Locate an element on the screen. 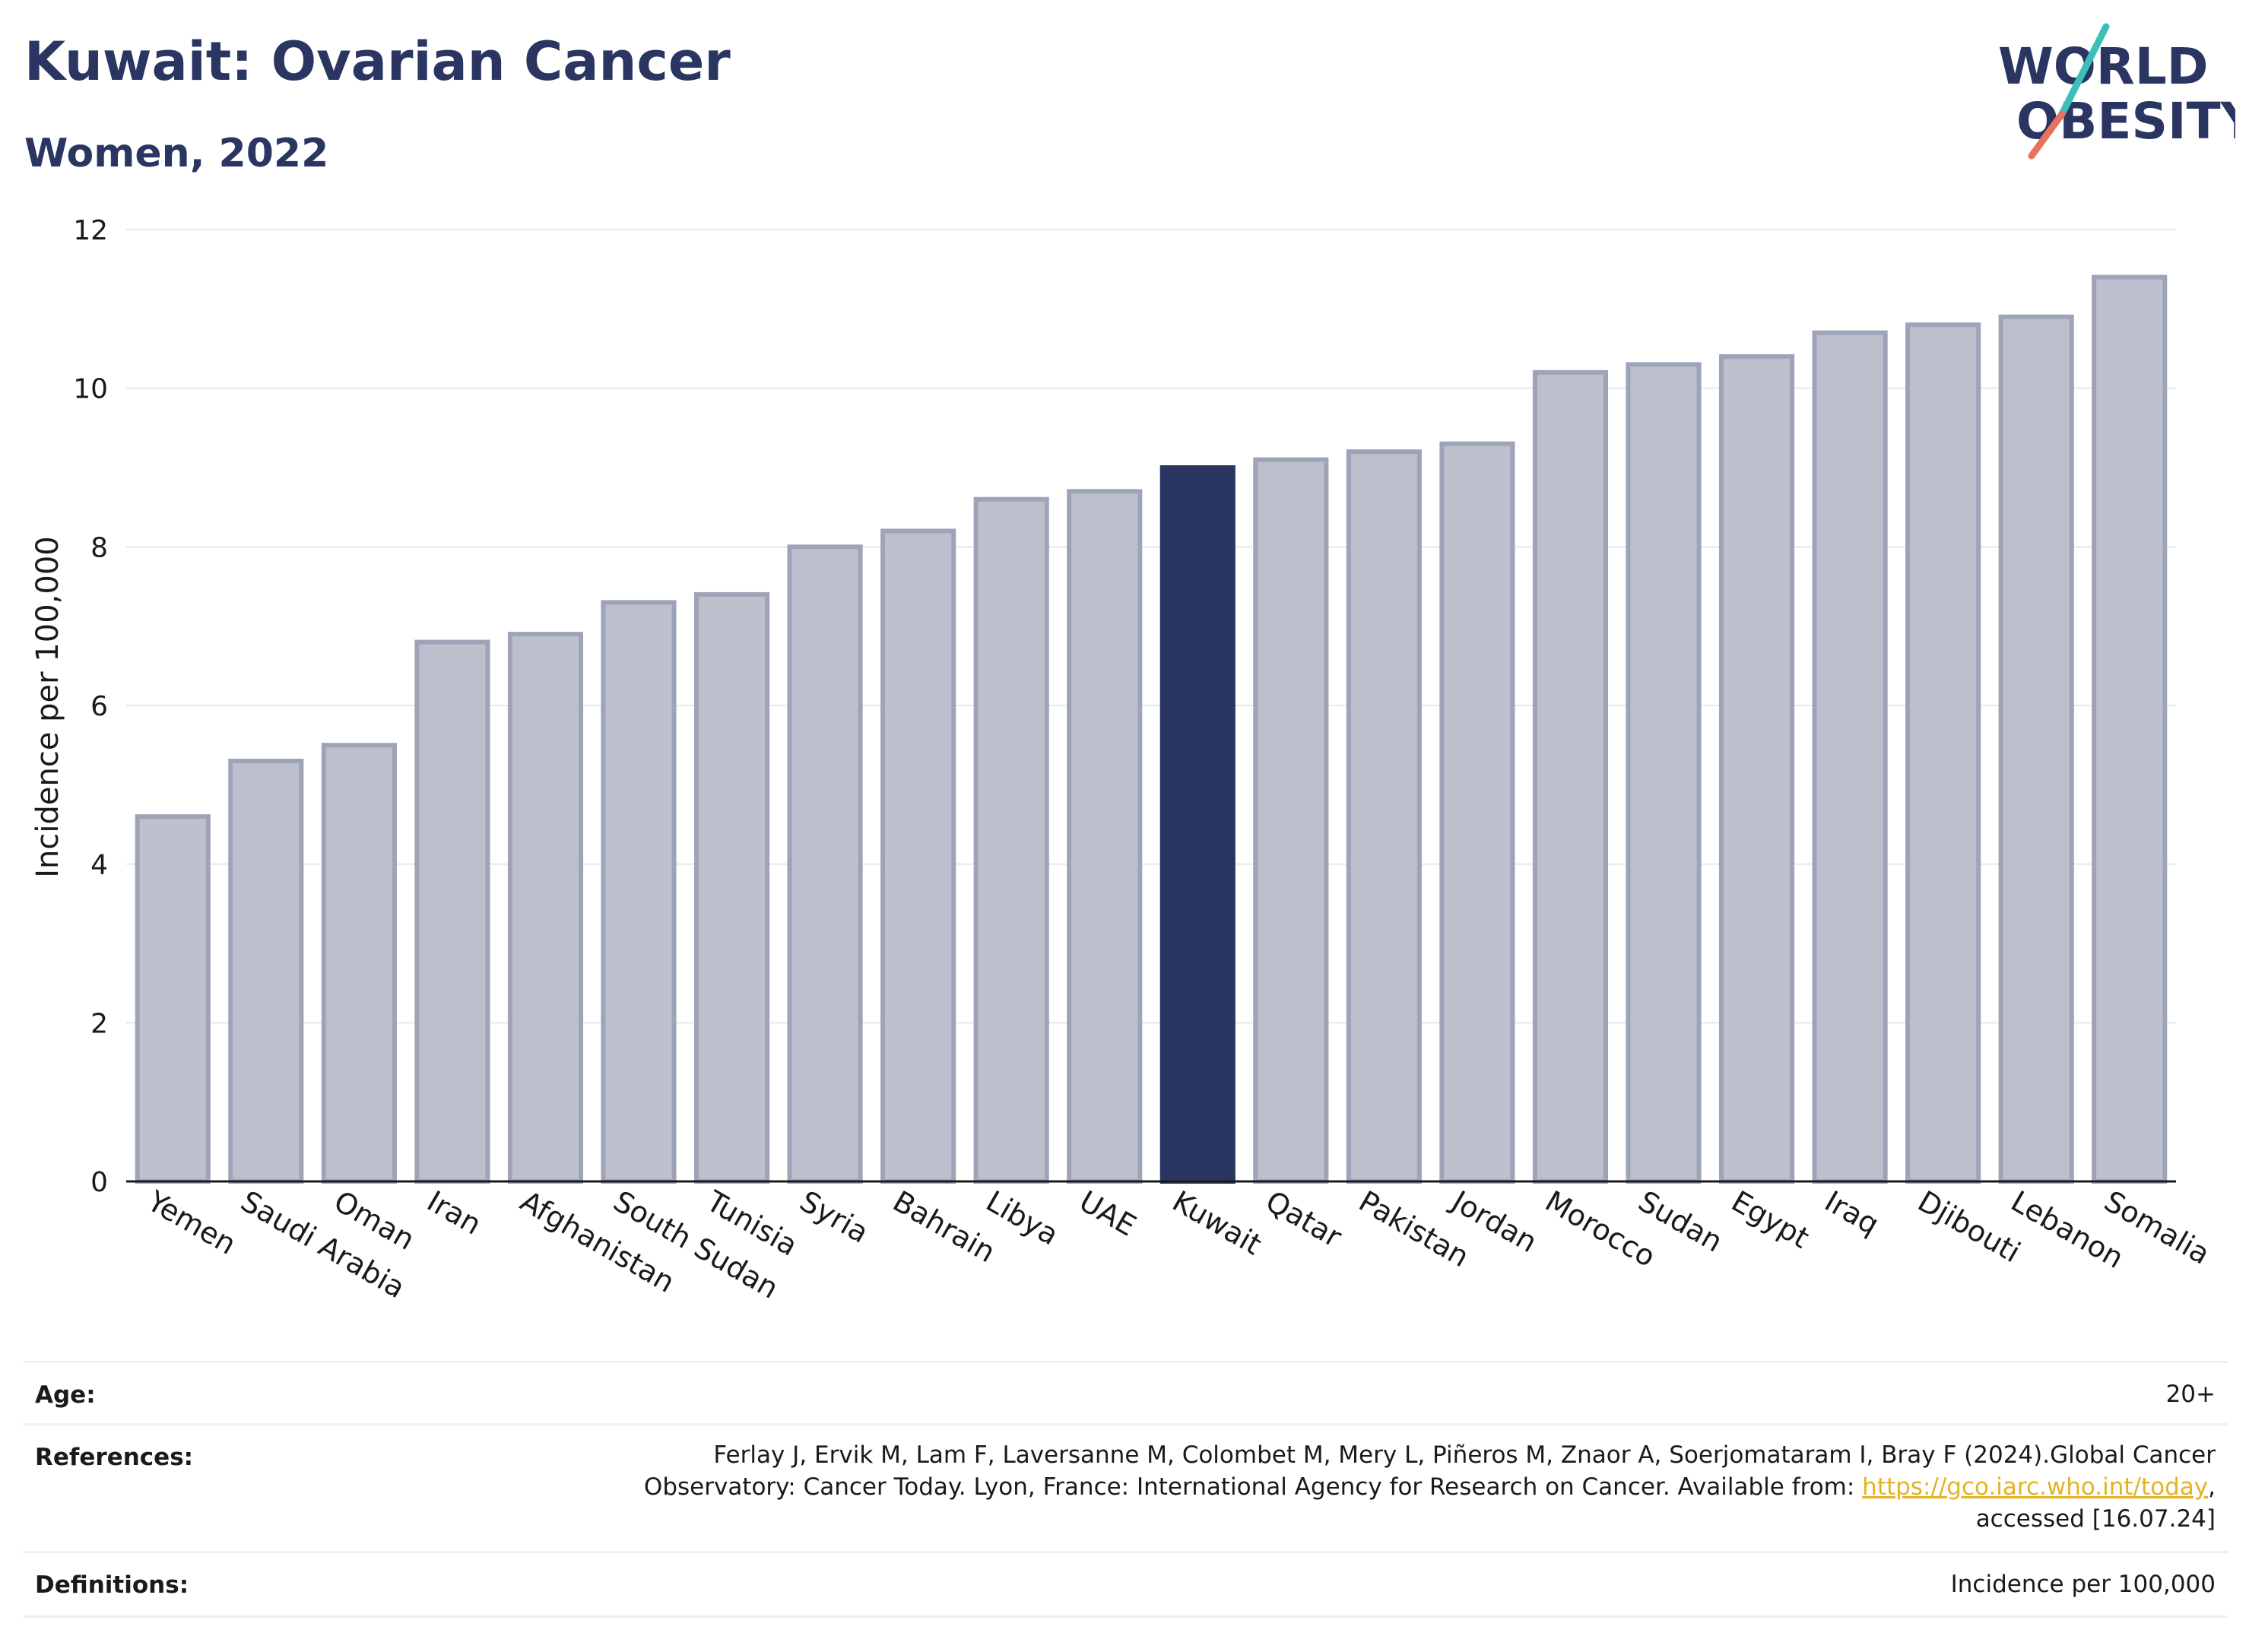  bar-libya is located at coordinates (1011, 840).